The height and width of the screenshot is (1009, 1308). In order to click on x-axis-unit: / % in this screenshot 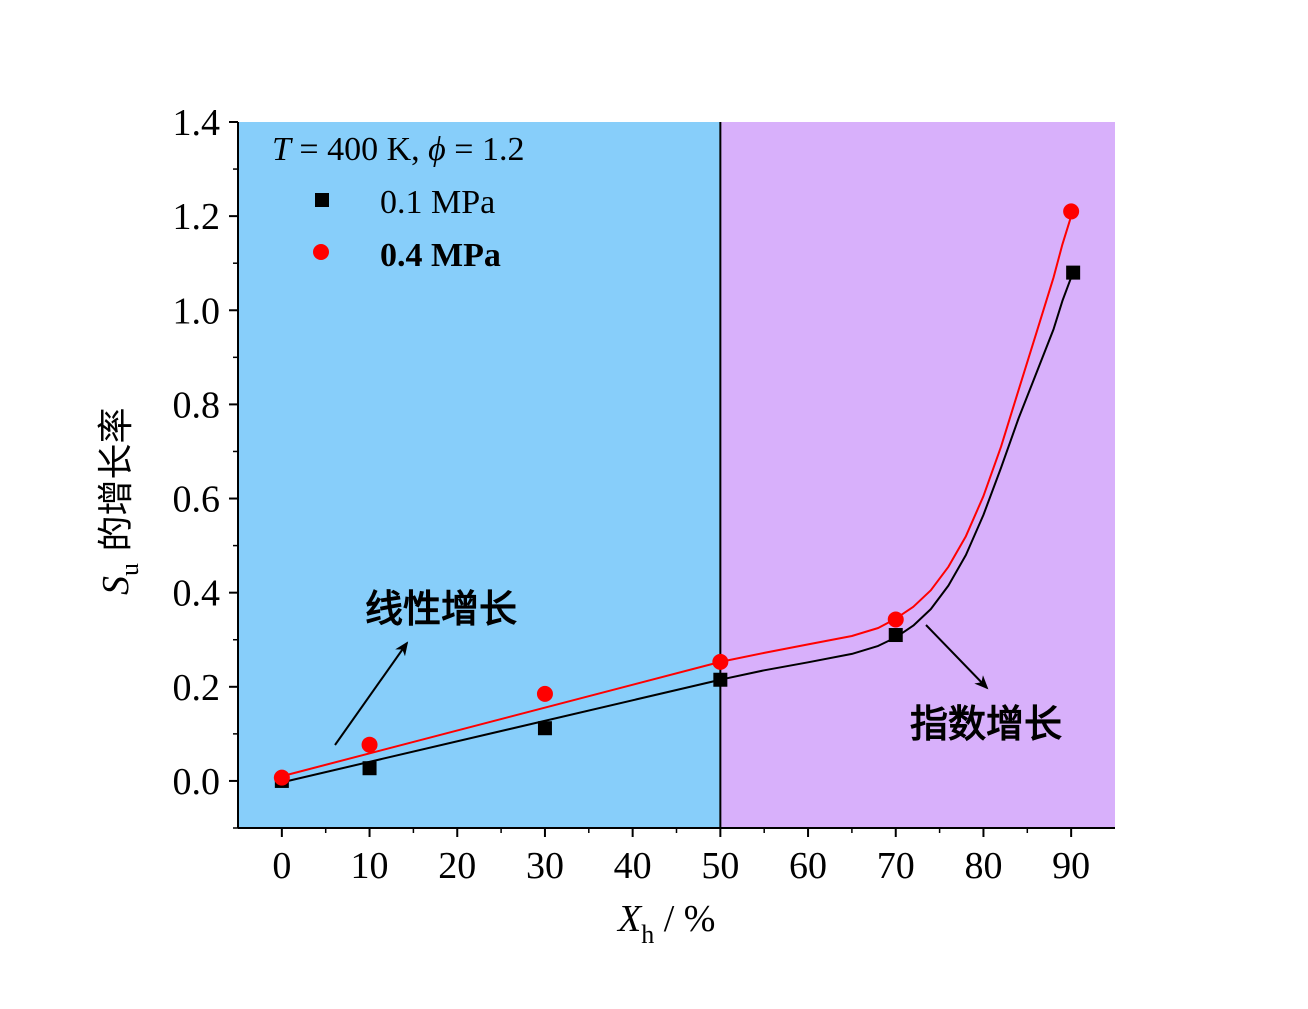, I will do `click(684, 919)`.